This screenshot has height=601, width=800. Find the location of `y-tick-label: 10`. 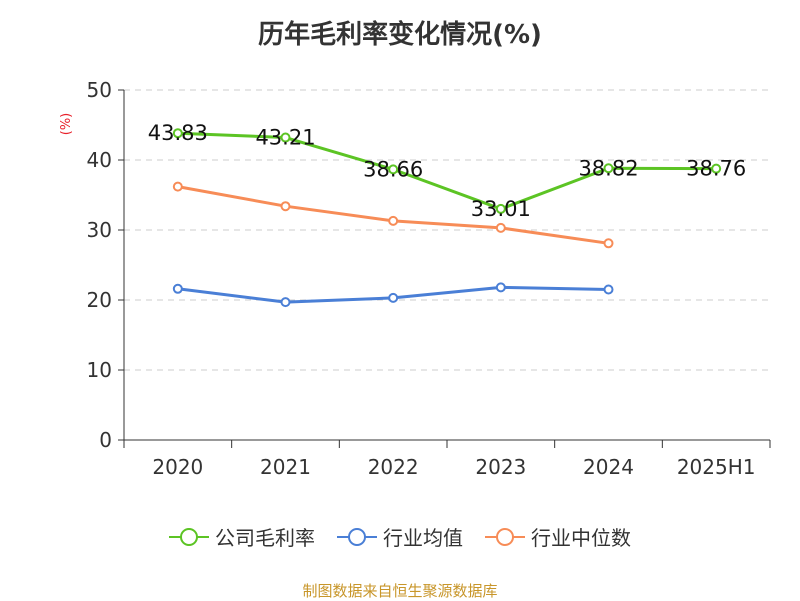

y-tick-label: 10 is located at coordinates (99, 370).